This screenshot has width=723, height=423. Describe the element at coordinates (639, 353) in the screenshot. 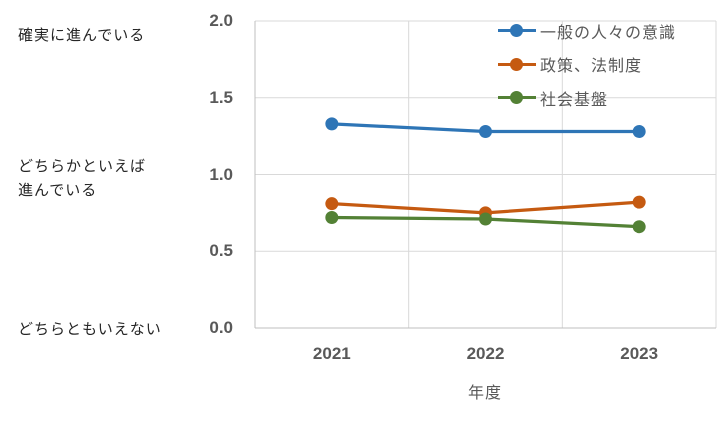

I see `x-tick-label: 2023` at that location.